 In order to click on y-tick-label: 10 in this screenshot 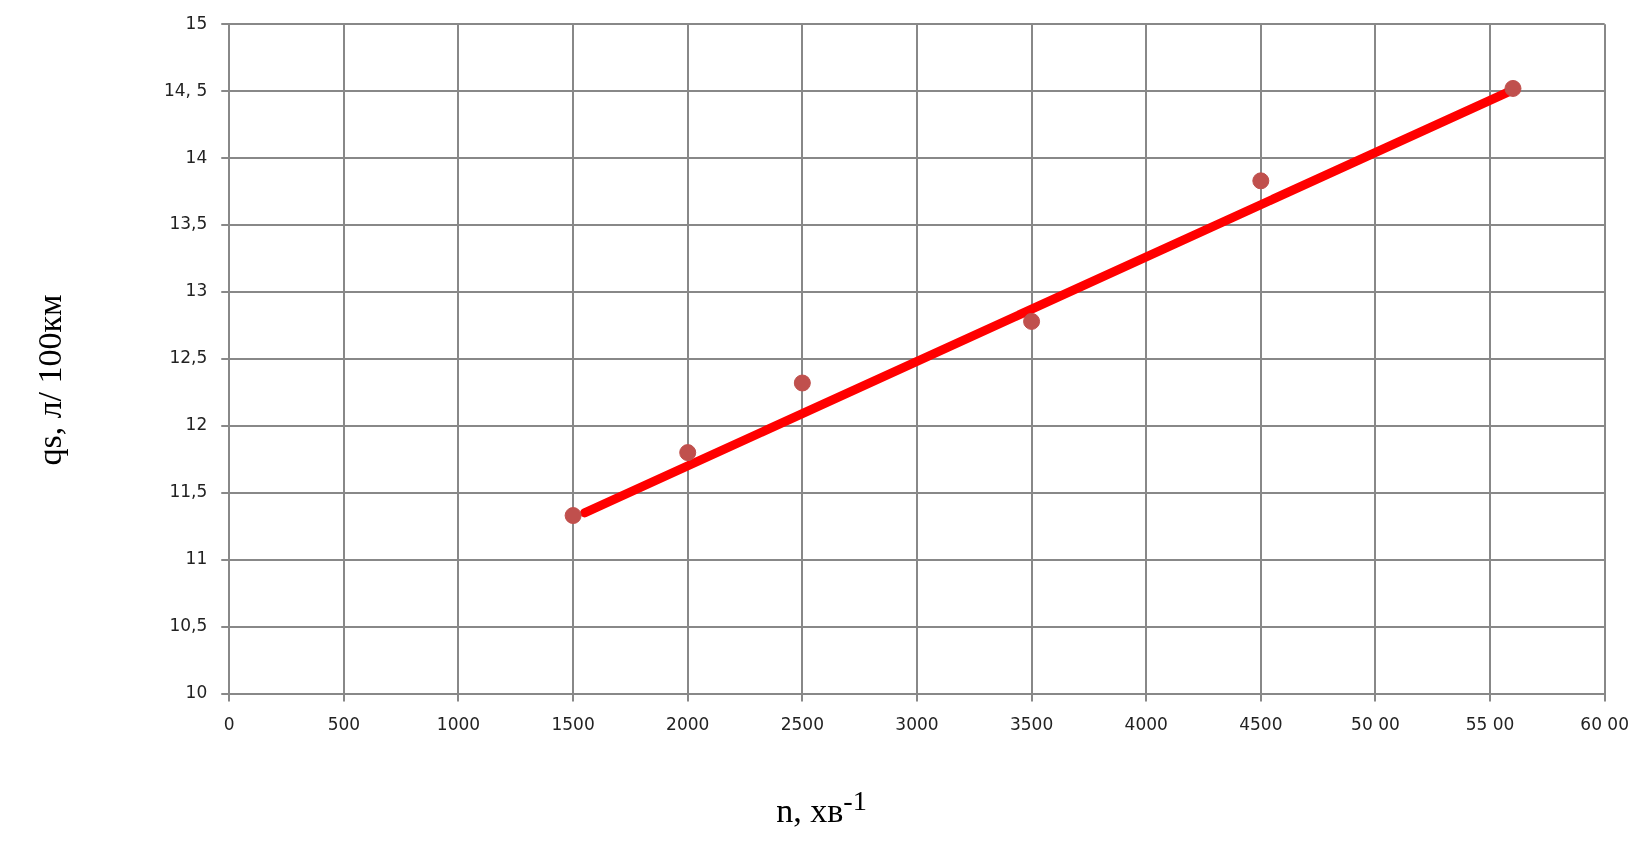, I will do `click(196, 692)`.